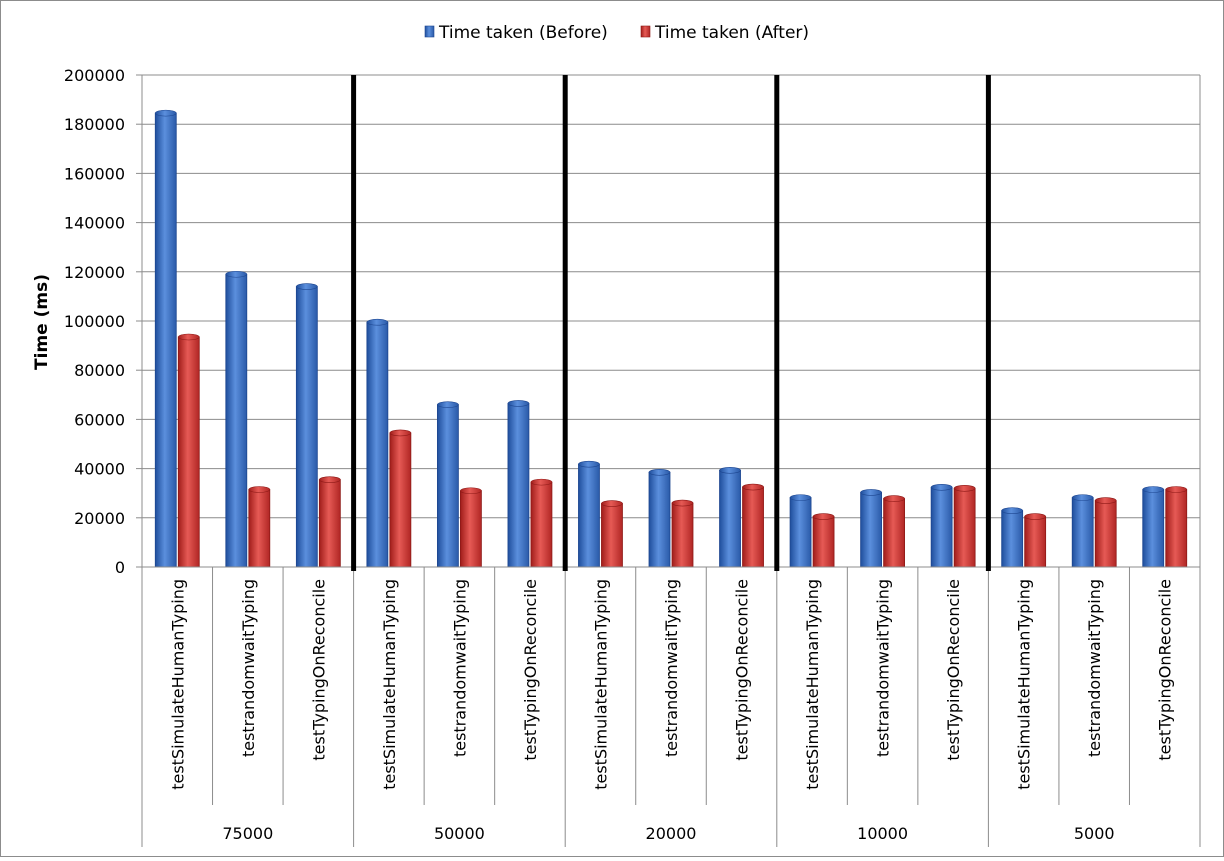 This screenshot has height=861, width=1224. What do you see at coordinates (616, 33) in the screenshot?
I see `legend: Time taken (Before) Time taken (After)` at bounding box center [616, 33].